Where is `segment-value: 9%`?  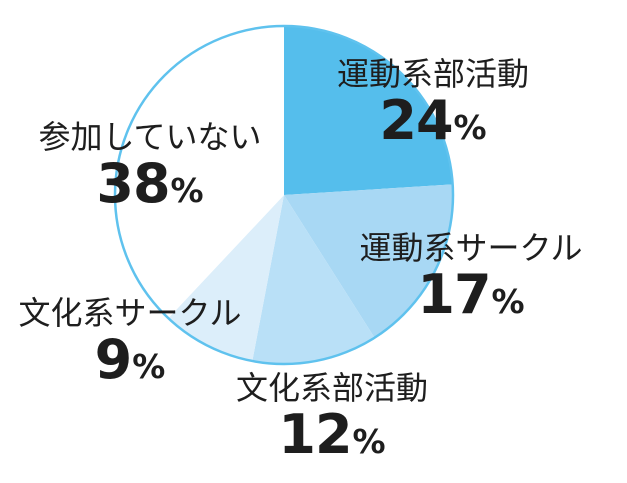
segment-value: 9% is located at coordinates (129, 359).